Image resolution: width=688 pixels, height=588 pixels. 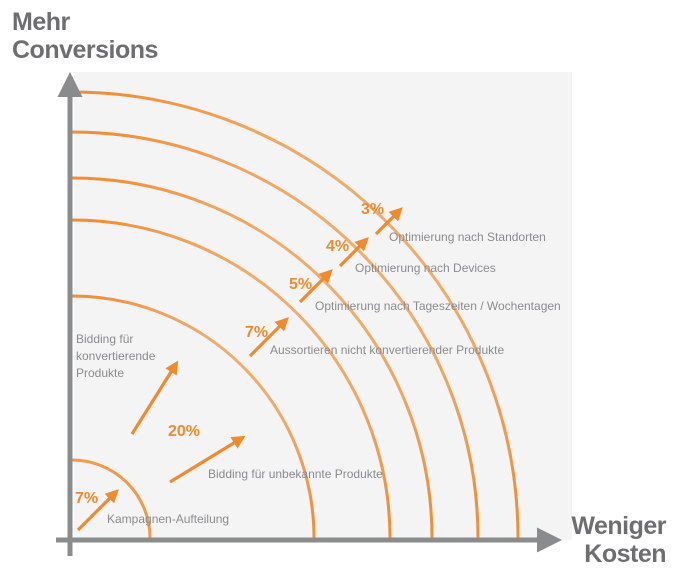 I want to click on x-axis-title-line2: Kosten, so click(x=625, y=554).